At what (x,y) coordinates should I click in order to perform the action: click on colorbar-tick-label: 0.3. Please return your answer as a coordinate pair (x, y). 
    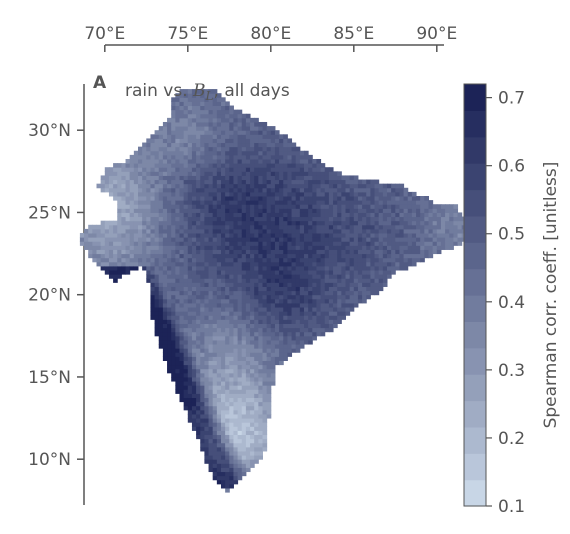
    Looking at the image, I should click on (511, 371).